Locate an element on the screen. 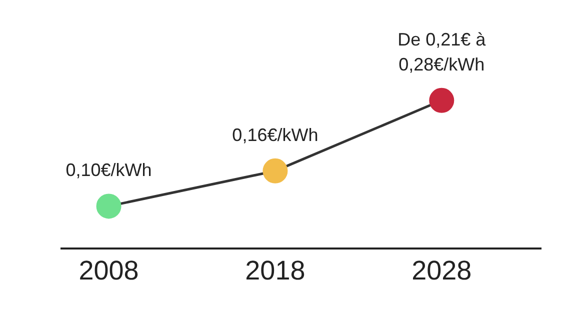  x-tick-label: 2028 is located at coordinates (442, 271).